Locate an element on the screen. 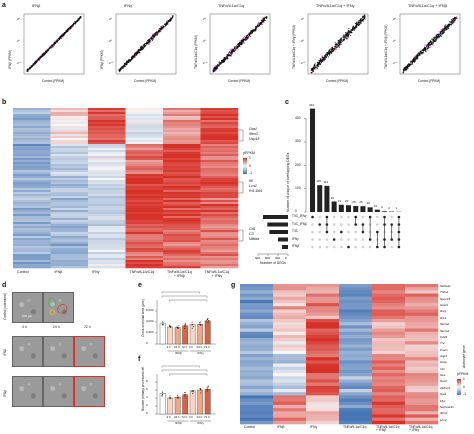  f-sig-bracket is located at coordinates (180, 366).